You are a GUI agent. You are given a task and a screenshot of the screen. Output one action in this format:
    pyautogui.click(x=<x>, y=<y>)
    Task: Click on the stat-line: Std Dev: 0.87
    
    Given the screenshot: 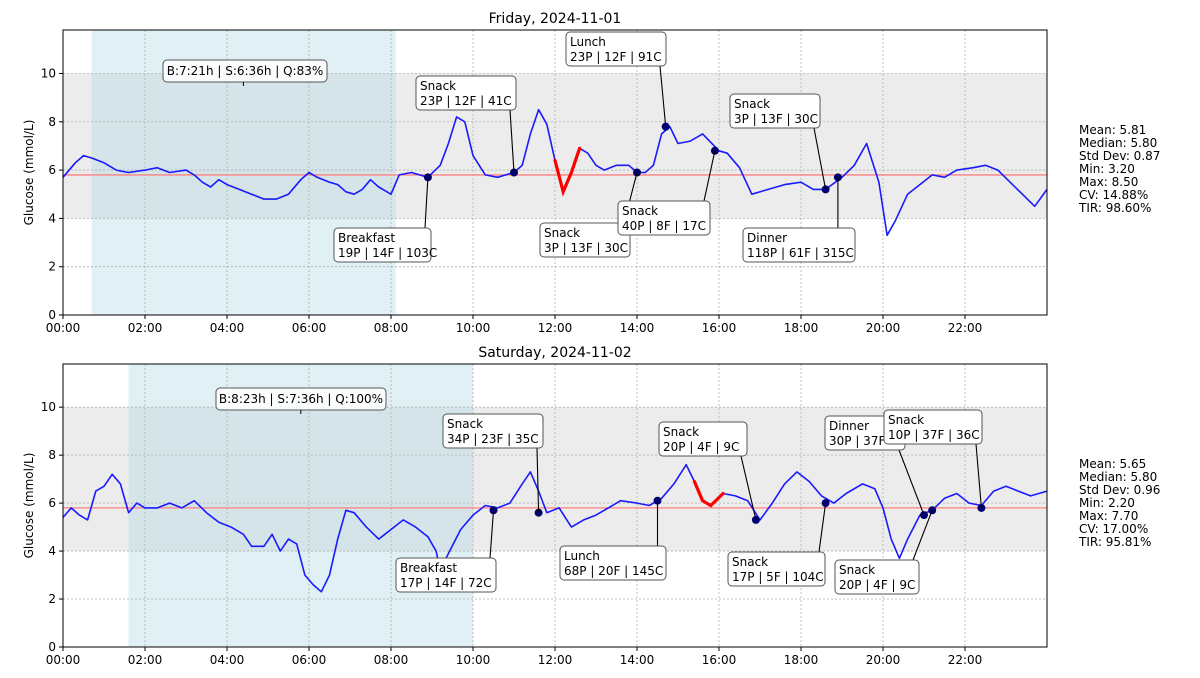 What is the action you would take?
    pyautogui.click(x=1119, y=156)
    